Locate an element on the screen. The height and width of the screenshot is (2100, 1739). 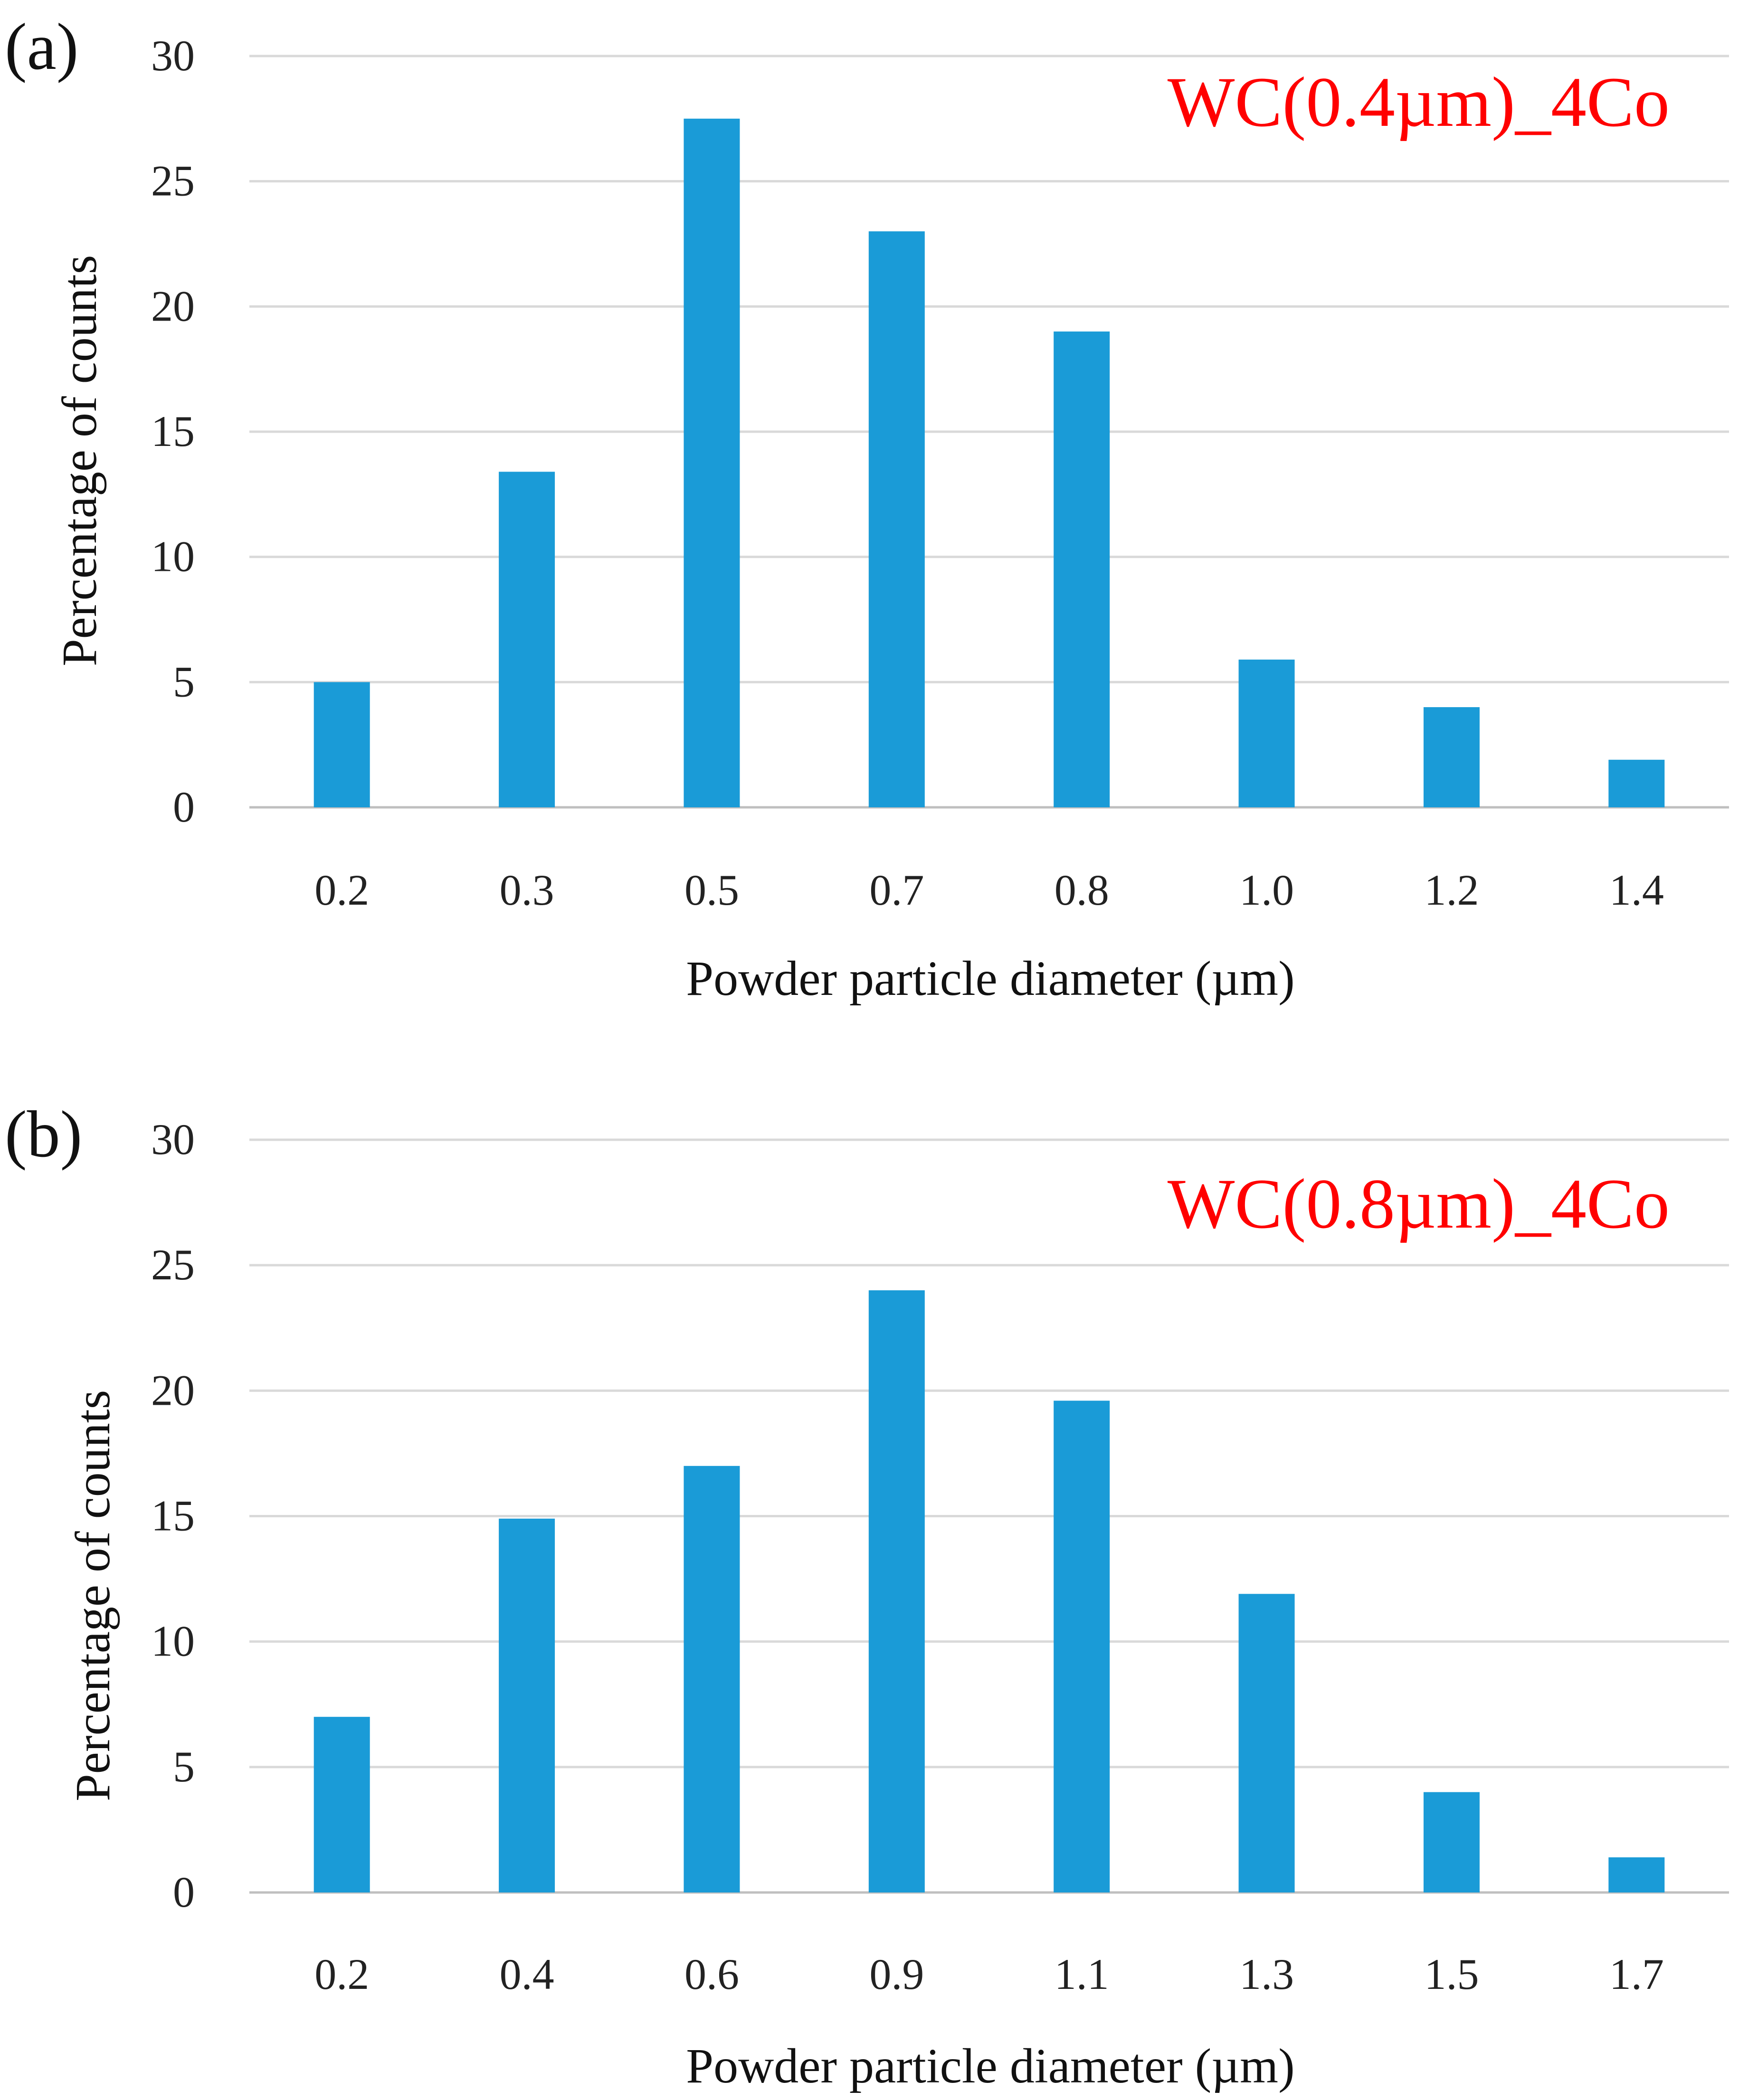
series-label: WC(0.4µm)_4Co is located at coordinates (1419, 102).